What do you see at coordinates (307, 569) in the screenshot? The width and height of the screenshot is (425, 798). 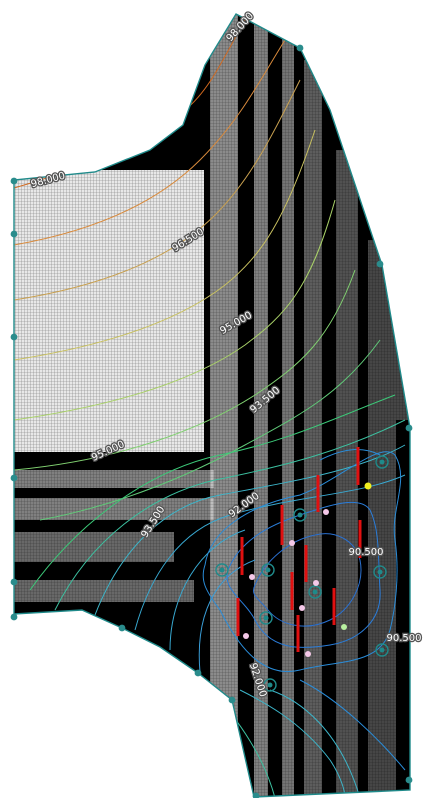 I see `observation-points` at bounding box center [307, 569].